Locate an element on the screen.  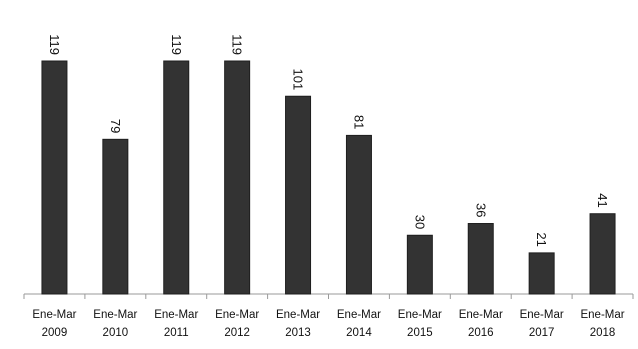
data-label: 30 is located at coordinates (419, 222).